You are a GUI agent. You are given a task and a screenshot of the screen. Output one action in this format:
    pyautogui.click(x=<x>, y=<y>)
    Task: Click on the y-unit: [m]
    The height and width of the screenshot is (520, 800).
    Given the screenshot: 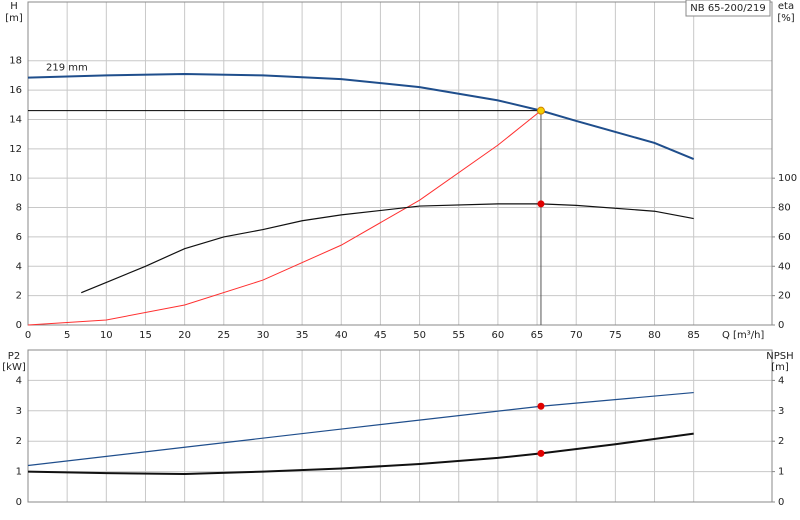 What is the action you would take?
    pyautogui.click(x=14, y=18)
    